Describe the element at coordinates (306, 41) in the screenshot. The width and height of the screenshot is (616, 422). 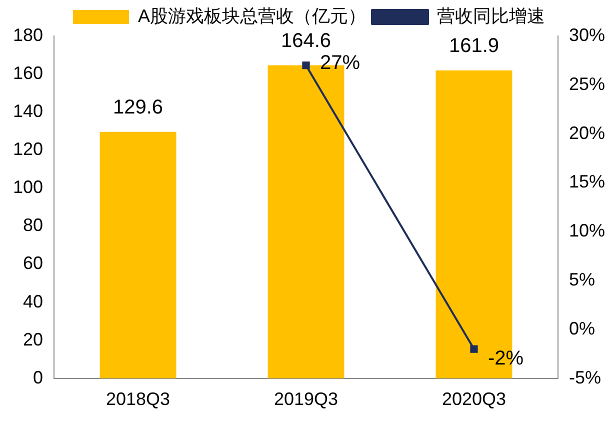
I see `data-label: 164.6` at that location.